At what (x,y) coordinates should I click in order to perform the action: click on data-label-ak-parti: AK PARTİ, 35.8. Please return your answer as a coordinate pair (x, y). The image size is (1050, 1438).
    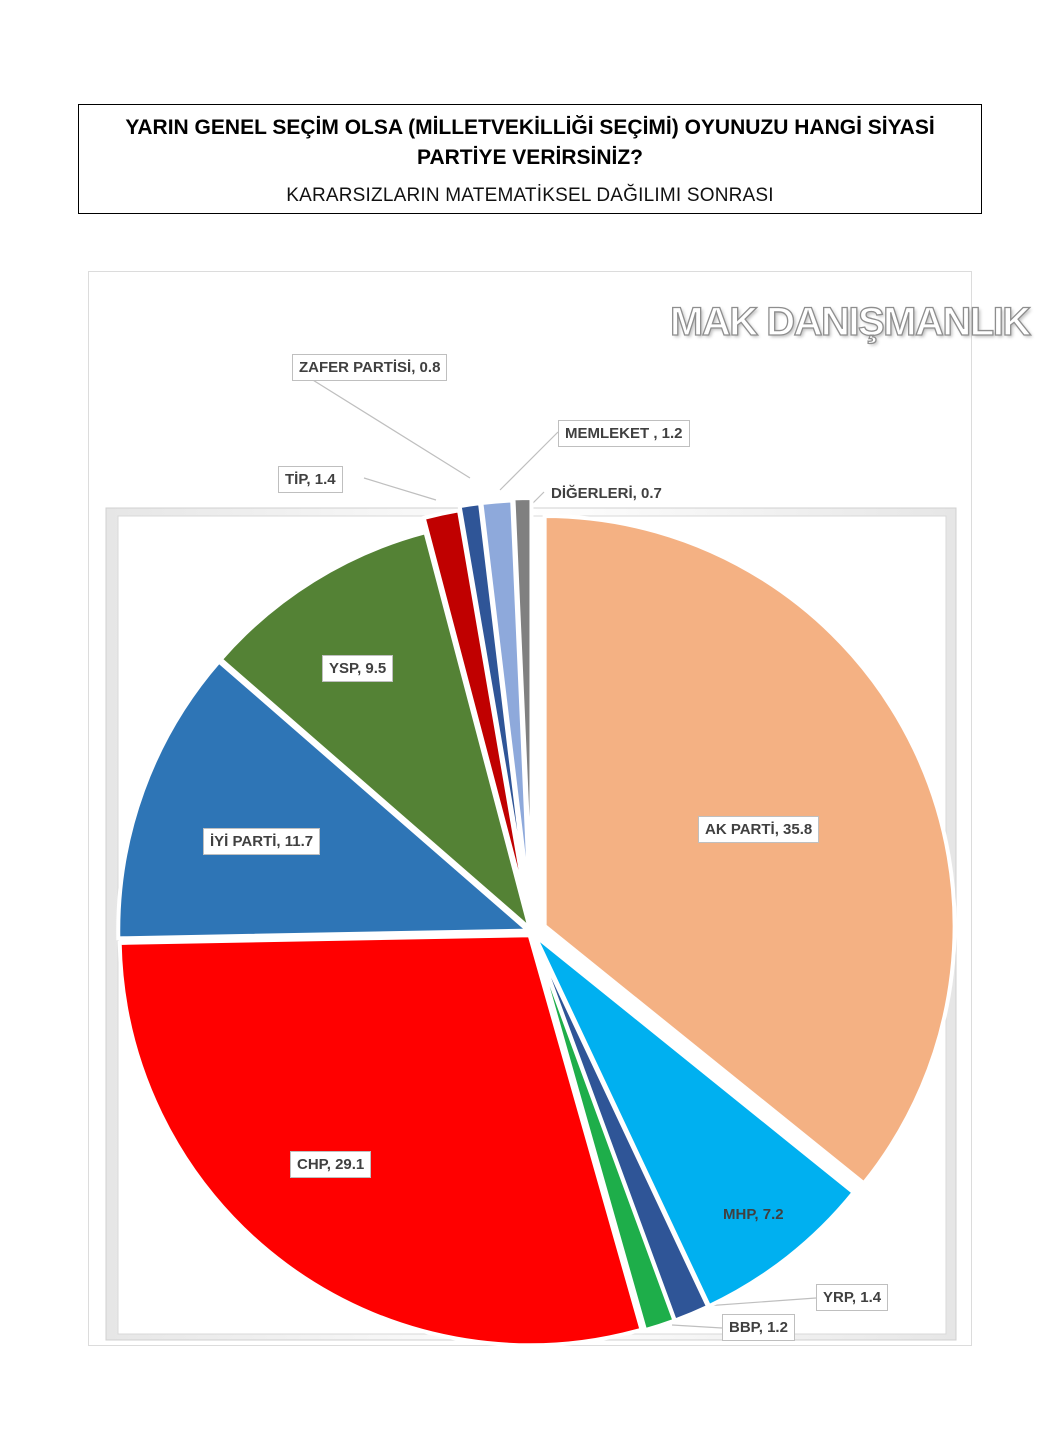
    Looking at the image, I should click on (759, 829).